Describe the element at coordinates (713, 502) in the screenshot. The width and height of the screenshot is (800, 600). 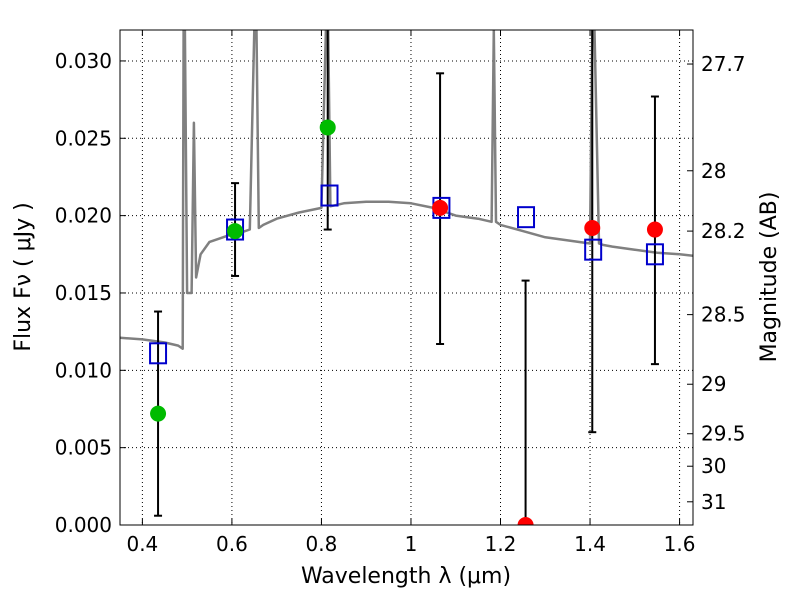
I see `y2-tick-label: 31` at that location.